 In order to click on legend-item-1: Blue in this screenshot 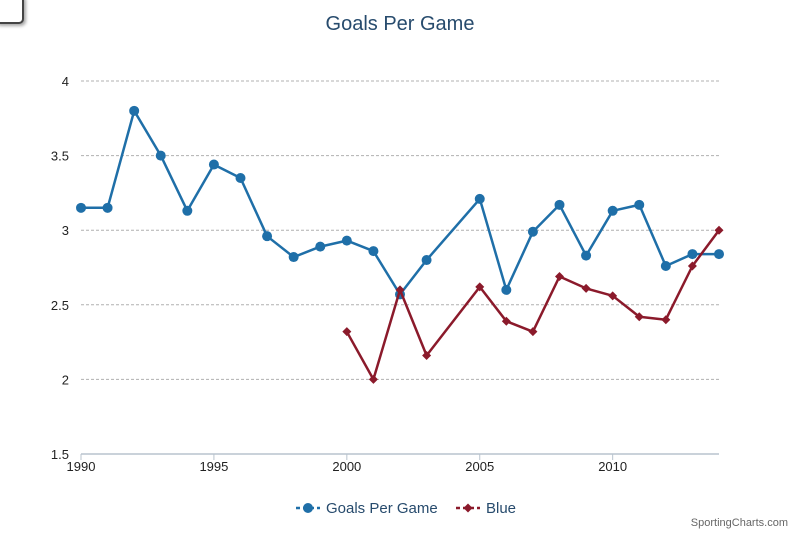, I will do `click(486, 508)`.